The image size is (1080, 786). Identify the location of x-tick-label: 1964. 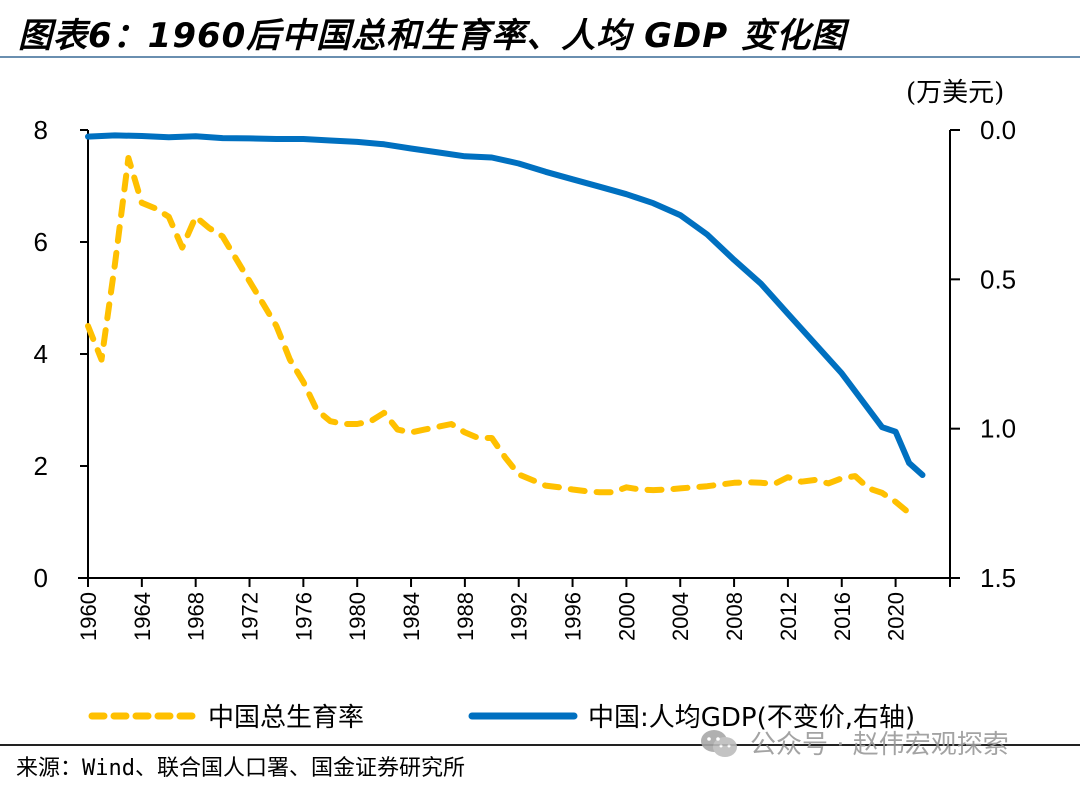
(142, 616).